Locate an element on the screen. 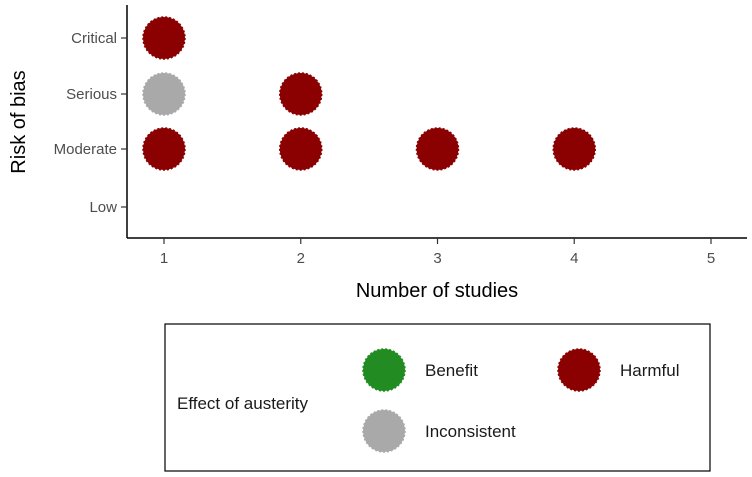 The width and height of the screenshot is (752, 477). y-tick-label: Serious is located at coordinates (91, 94).